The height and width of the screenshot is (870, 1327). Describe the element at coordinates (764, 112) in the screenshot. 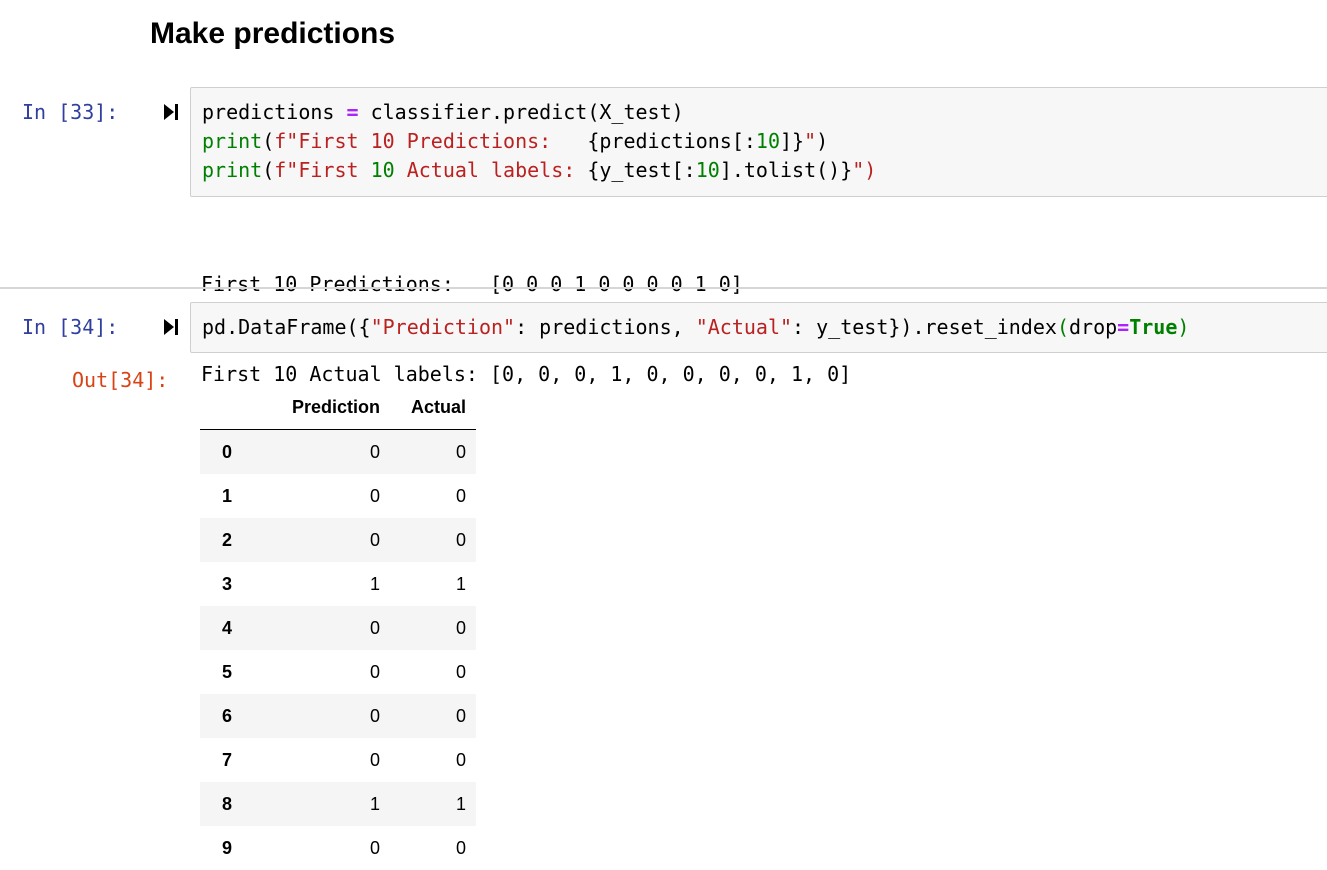

I see `code-line: predictions = classifier.predict(X_test)` at that location.